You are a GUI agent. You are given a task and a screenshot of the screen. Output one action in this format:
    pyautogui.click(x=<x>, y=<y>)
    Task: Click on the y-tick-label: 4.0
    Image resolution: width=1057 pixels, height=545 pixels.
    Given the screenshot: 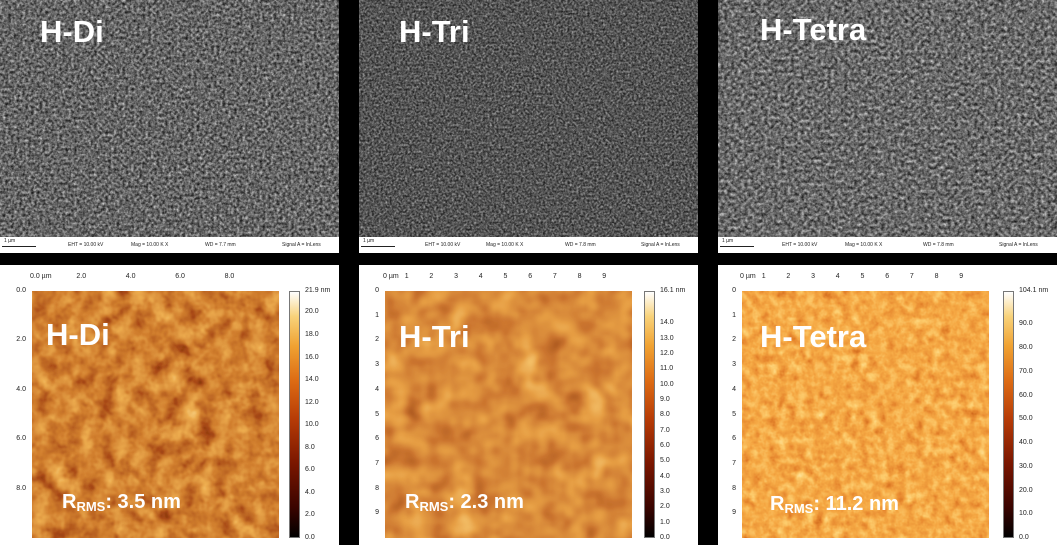 What is the action you would take?
    pyautogui.click(x=21, y=389)
    